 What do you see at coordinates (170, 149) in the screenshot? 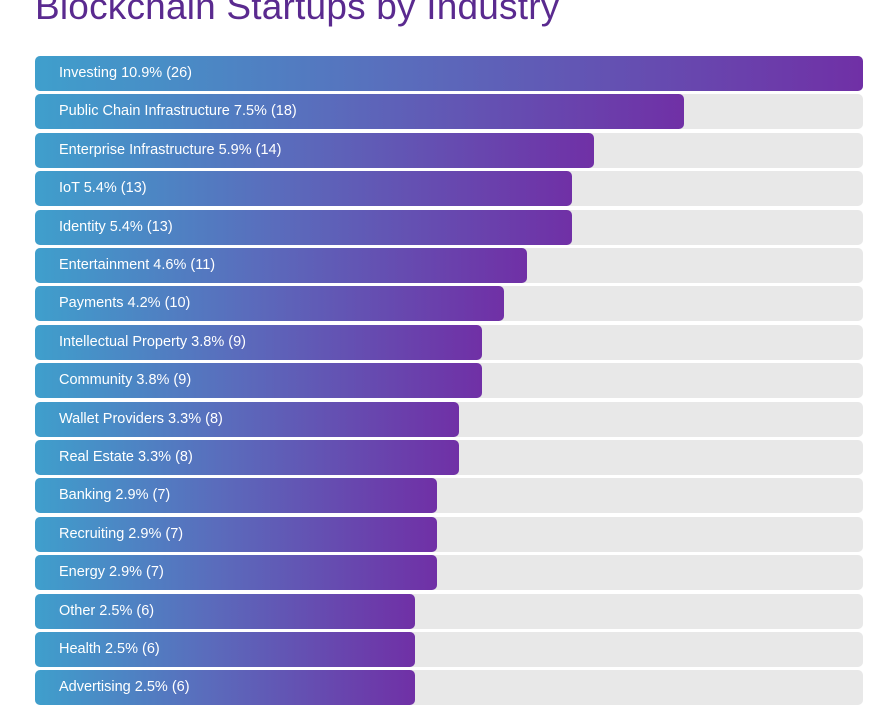
I see `bar-label: Enterprise Infrastructure 5.9% (14)` at bounding box center [170, 149].